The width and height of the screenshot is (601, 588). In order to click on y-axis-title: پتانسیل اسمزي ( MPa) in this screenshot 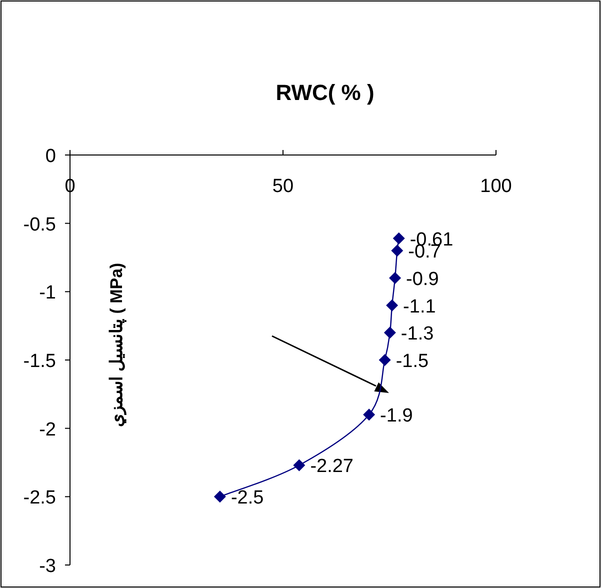, I will do `click(117, 345)`.